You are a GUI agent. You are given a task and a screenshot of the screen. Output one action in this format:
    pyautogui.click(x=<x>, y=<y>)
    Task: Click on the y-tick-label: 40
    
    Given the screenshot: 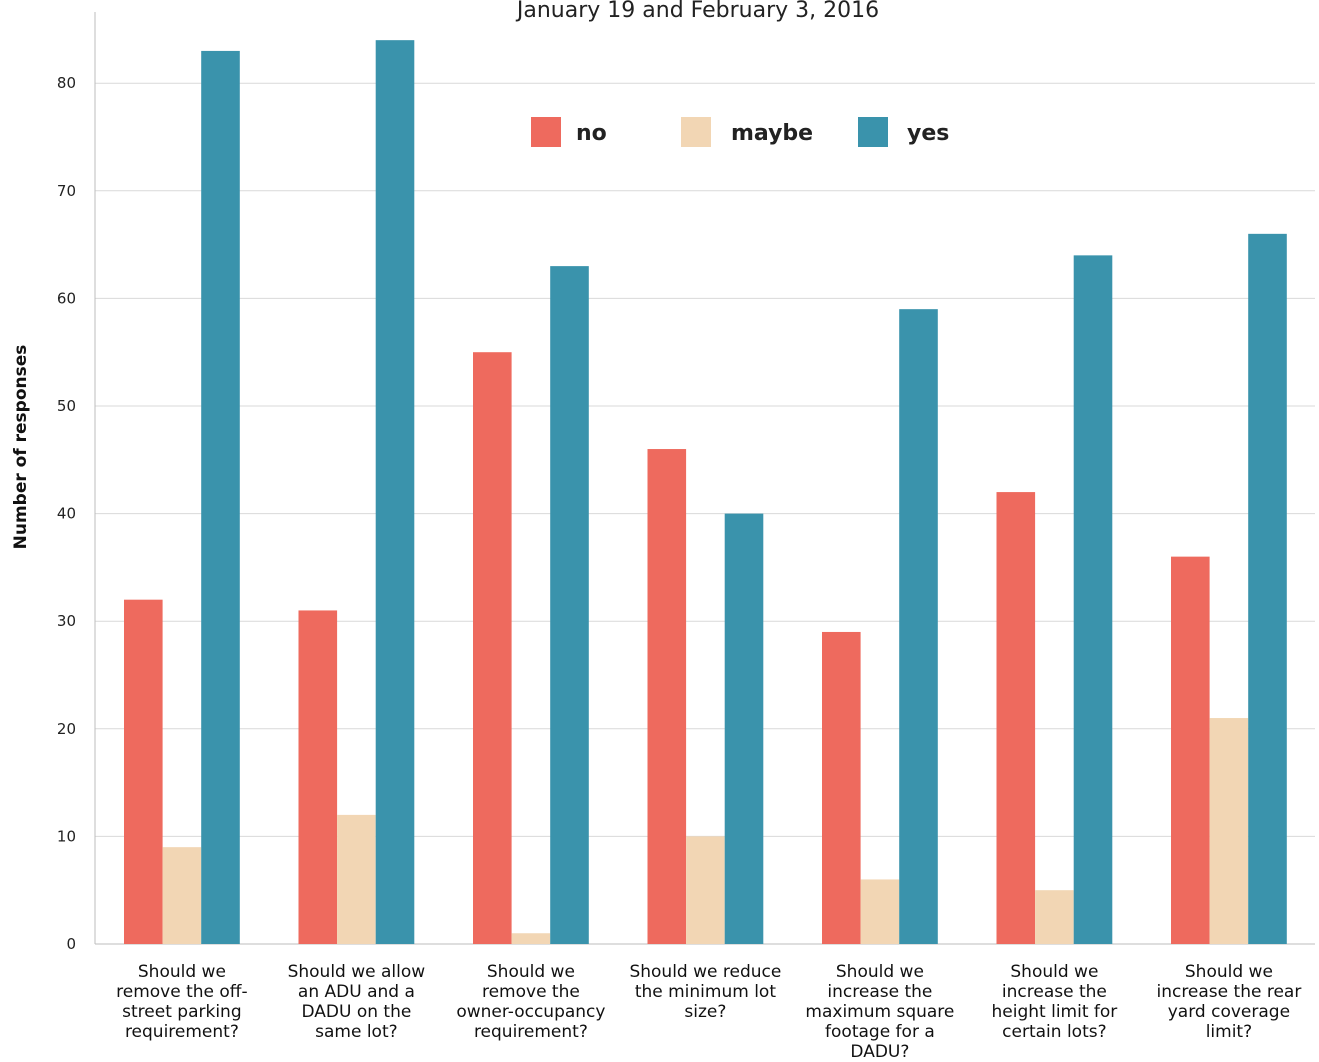 What is the action you would take?
    pyautogui.click(x=66, y=514)
    